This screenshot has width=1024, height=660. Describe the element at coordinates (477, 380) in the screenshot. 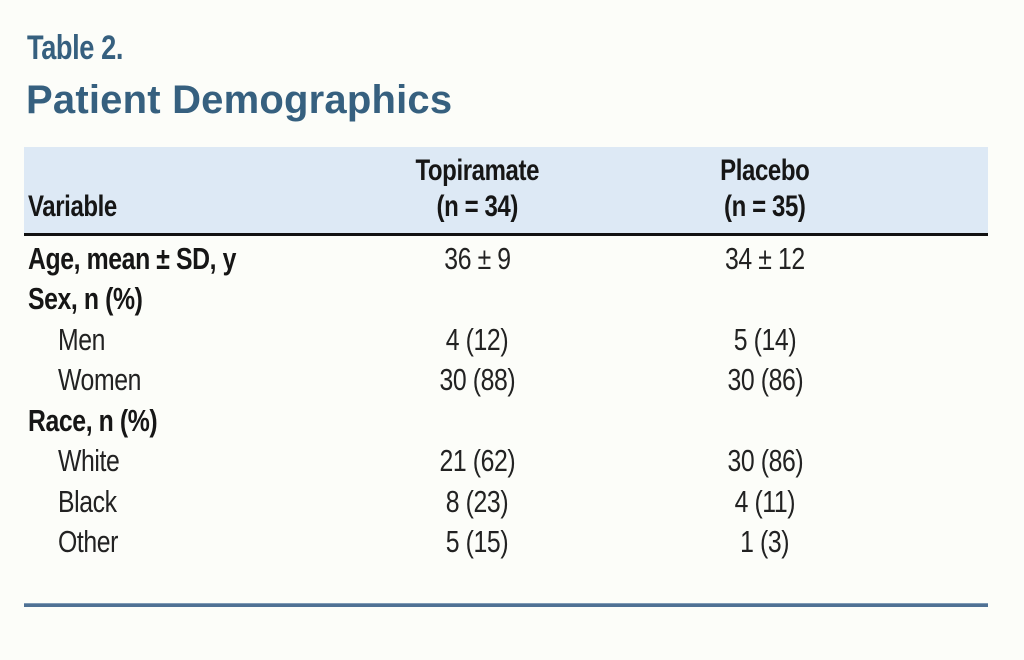

I see `topiramate-value: 30 (88)` at that location.